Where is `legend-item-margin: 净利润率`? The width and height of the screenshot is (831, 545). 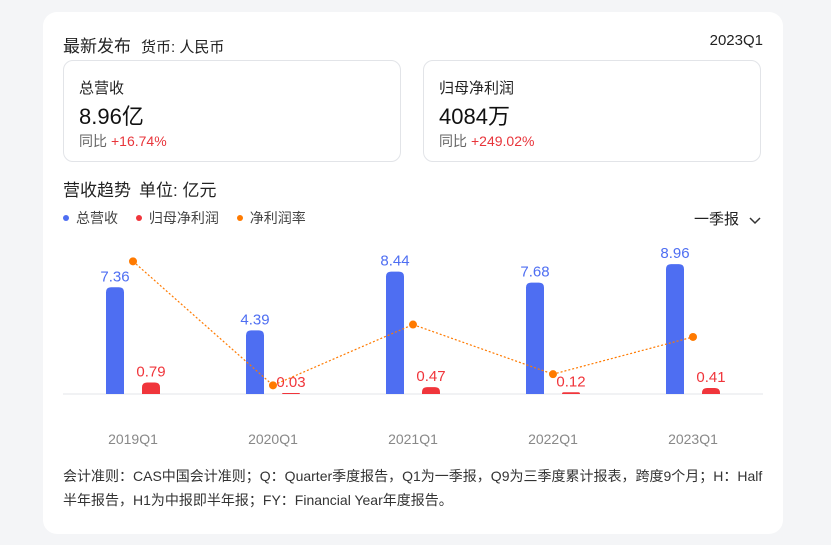
legend-item-margin: 净利润率 is located at coordinates (271, 218).